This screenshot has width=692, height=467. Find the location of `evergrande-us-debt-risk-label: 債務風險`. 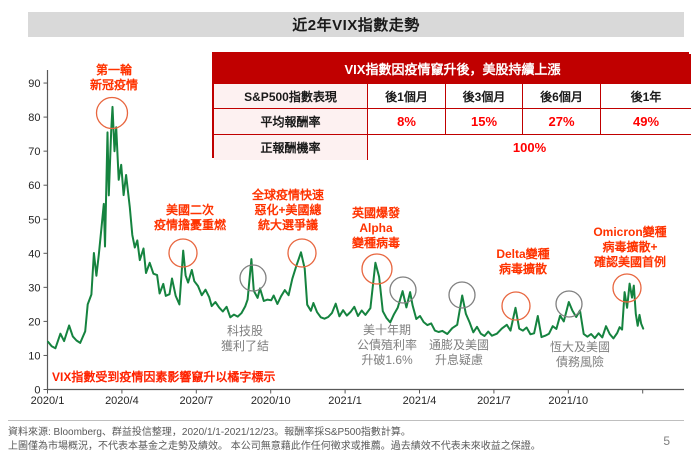

evergrande-us-debt-risk-label: 債務風險 is located at coordinates (580, 361).